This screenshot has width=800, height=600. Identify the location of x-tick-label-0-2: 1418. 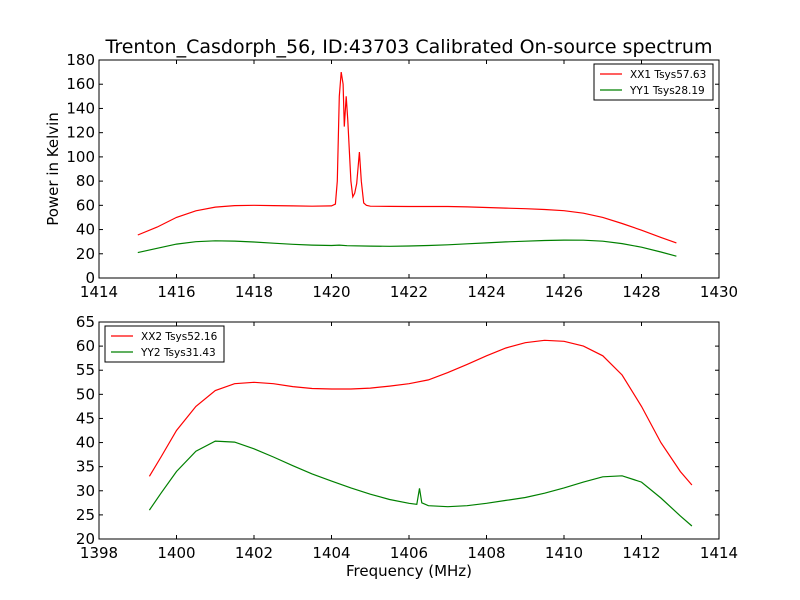
(254, 292).